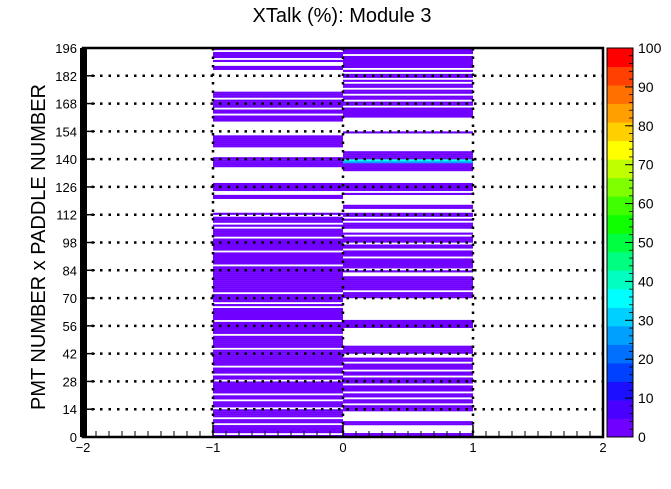 This screenshot has height=489, width=671. What do you see at coordinates (70, 354) in the screenshot?
I see `y-tick-label: 42` at bounding box center [70, 354].